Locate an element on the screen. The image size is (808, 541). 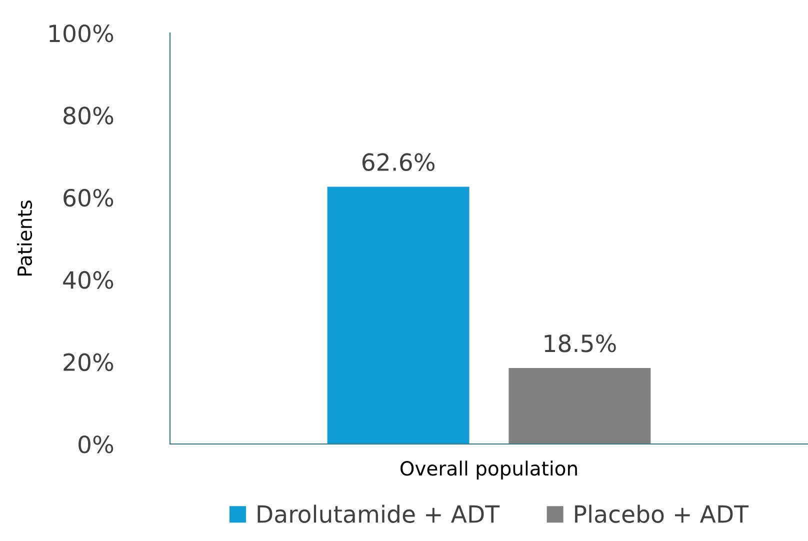
y-tick-label: 20% is located at coordinates (89, 362).